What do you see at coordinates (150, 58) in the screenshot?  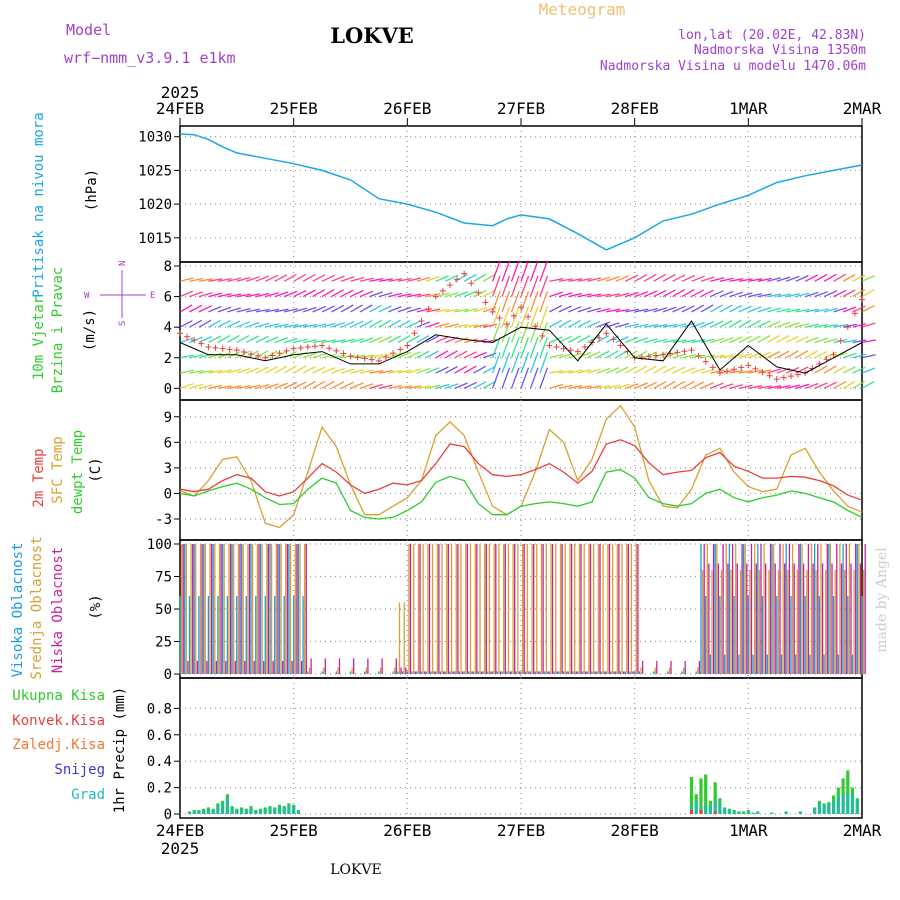 I see `model-name: wrf−nmm_v3.9.1 e1km` at bounding box center [150, 58].